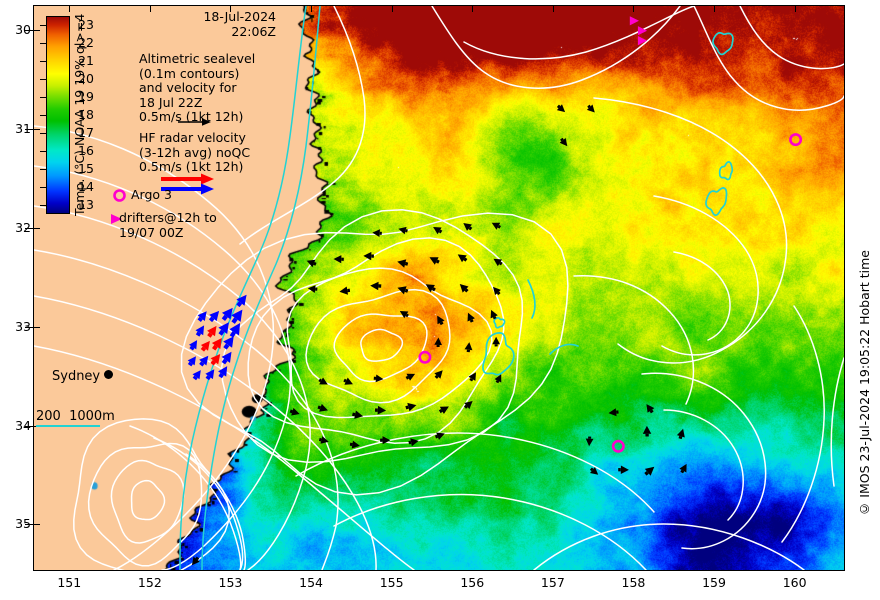 The image size is (880, 600). I want to click on copyright-credit: © IMOS 23-Jul-2024 19:05:22 Hobart time, so click(864, 383).